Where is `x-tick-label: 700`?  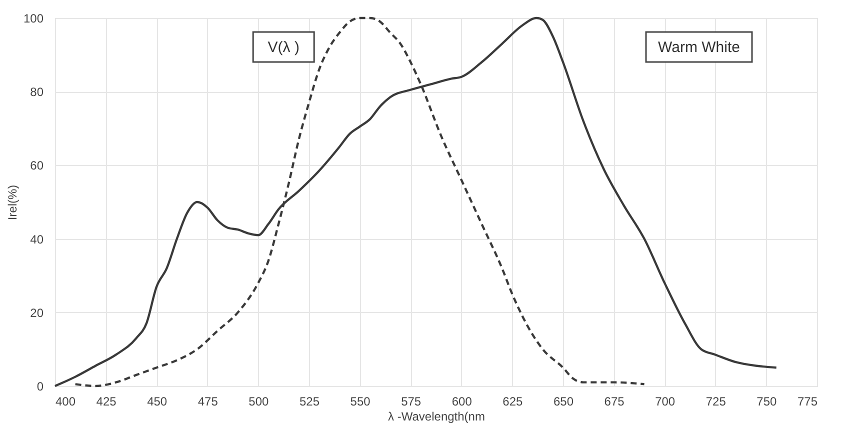 x-tick-label: 700 is located at coordinates (665, 401).